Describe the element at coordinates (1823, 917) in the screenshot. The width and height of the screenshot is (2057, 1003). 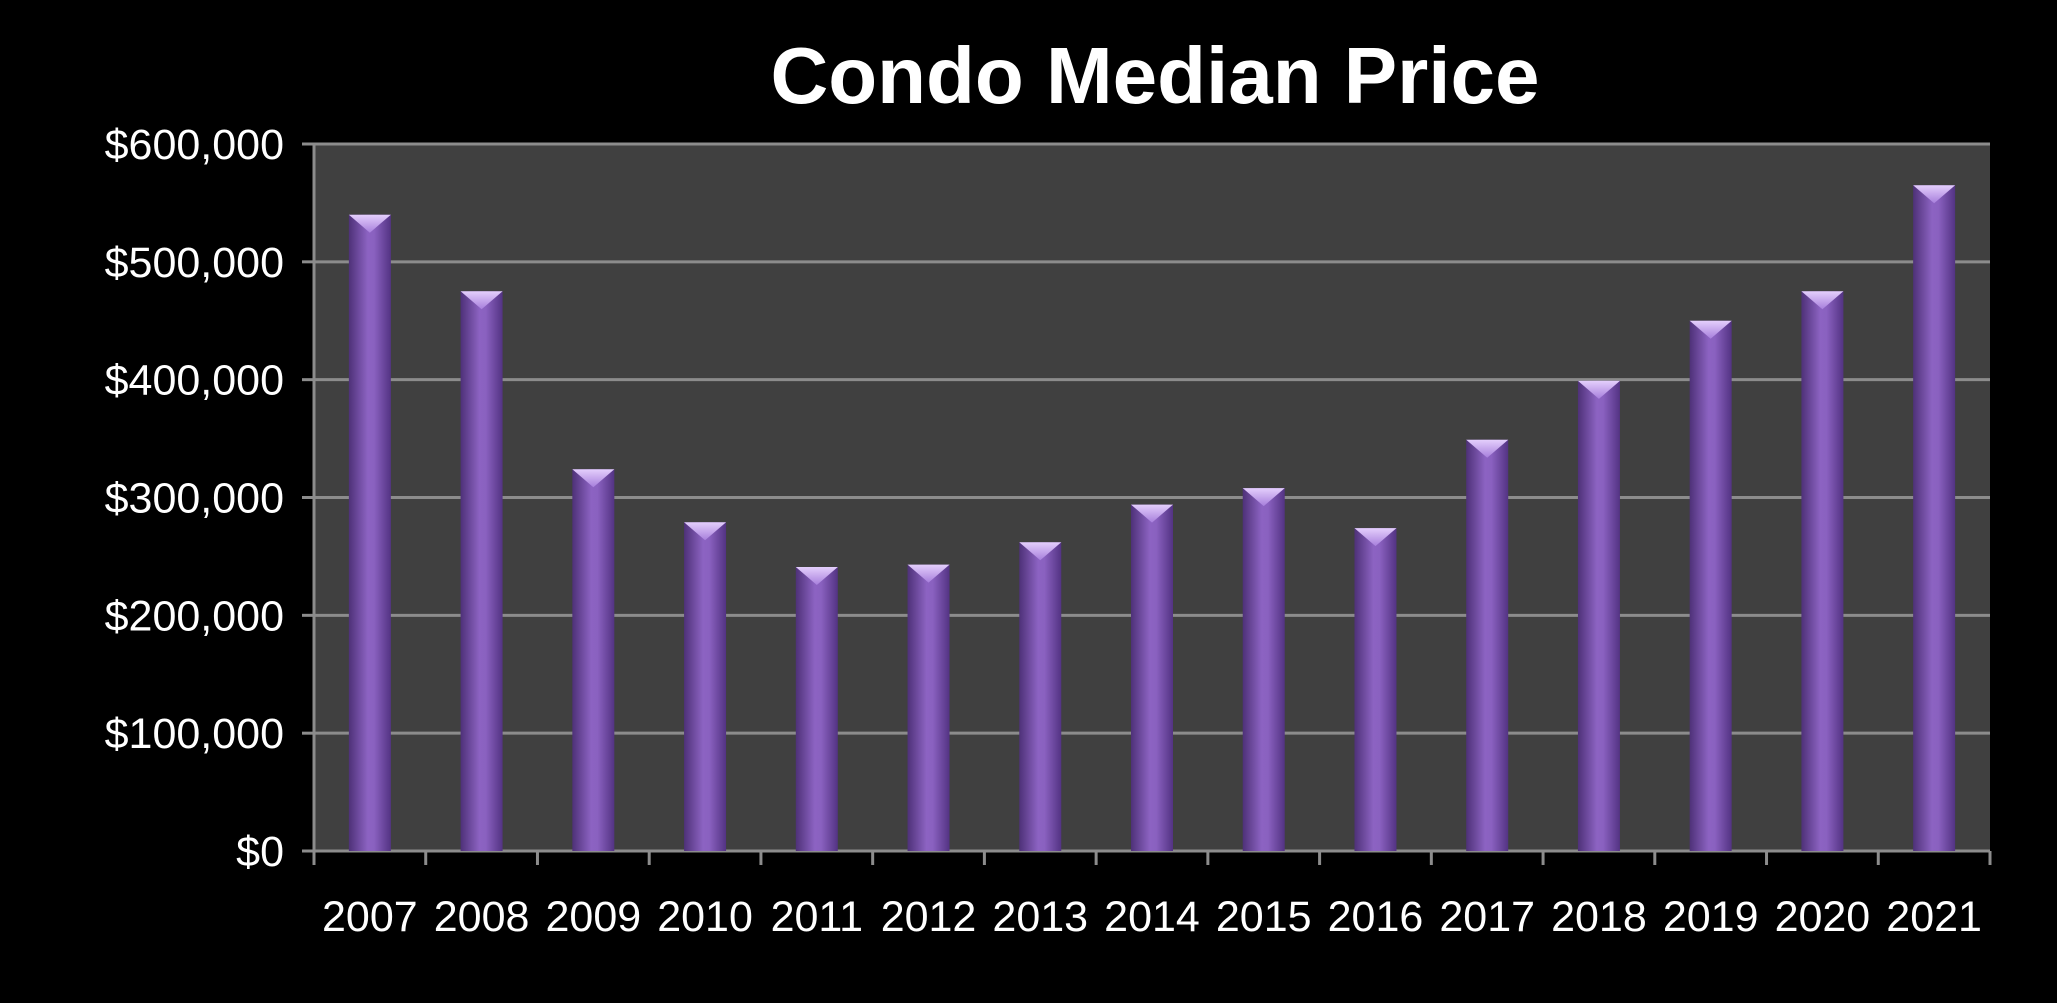
I see `x-tick-label: 2020` at that location.